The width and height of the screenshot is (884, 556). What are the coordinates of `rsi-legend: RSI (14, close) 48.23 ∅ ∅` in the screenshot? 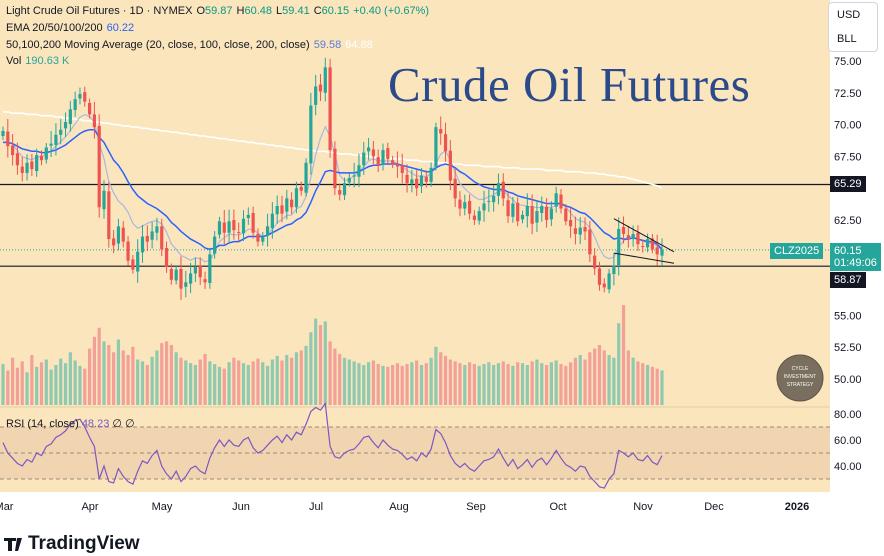 It's located at (70, 423).